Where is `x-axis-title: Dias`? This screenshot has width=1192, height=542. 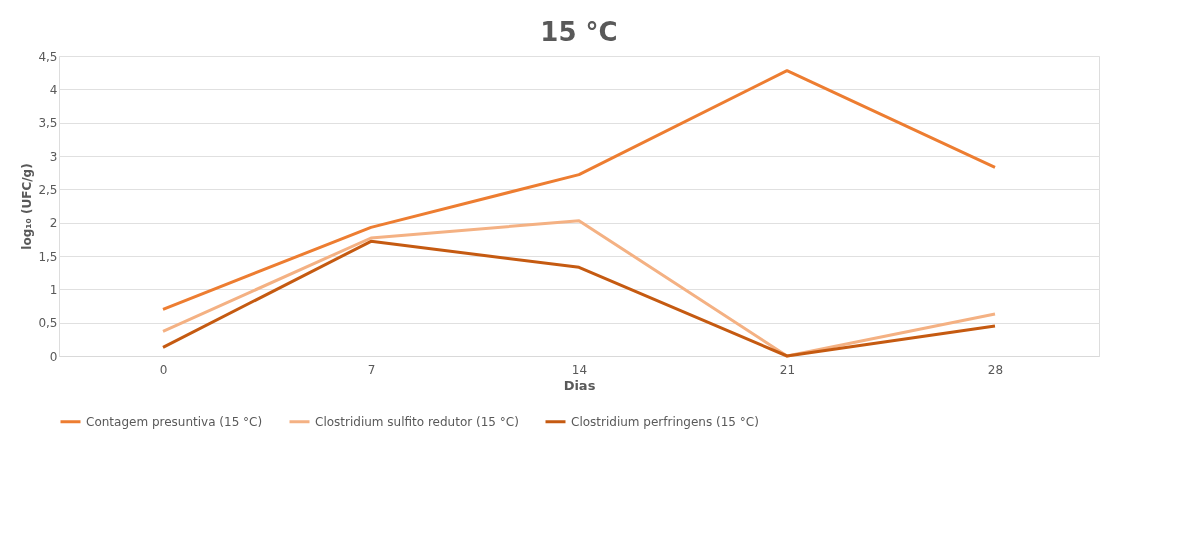
x-axis-title: Dias is located at coordinates (579, 385).